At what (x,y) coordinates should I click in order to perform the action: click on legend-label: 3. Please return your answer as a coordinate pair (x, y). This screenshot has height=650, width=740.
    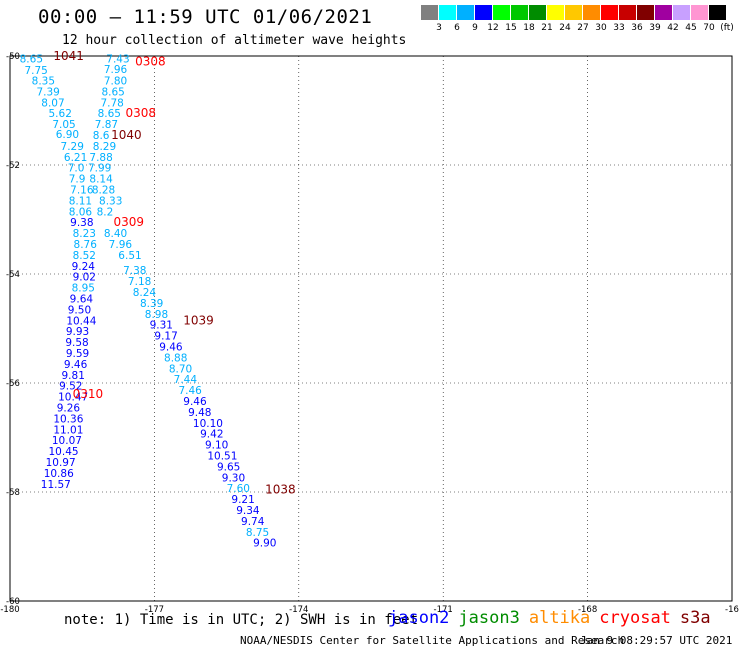
    Looking at the image, I should click on (439, 28).